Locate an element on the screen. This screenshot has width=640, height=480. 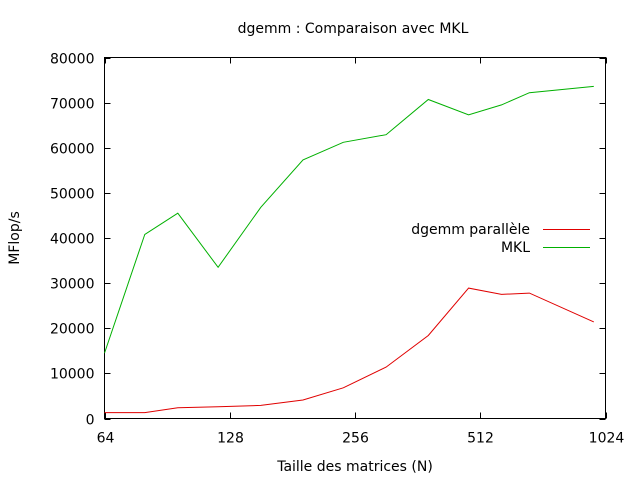
x-tick-label: 256 is located at coordinates (355, 439).